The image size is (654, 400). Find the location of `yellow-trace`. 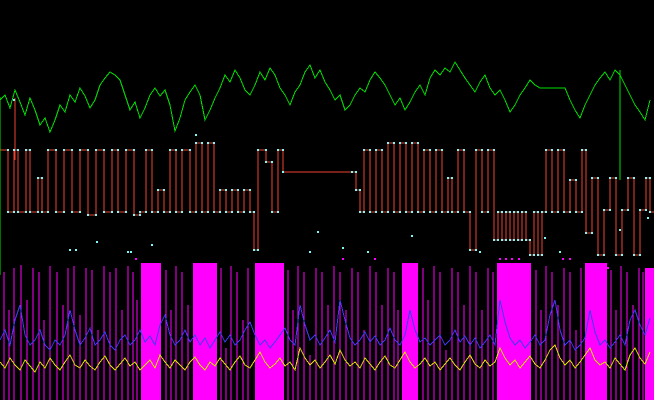

yellow-trace is located at coordinates (325, 358).